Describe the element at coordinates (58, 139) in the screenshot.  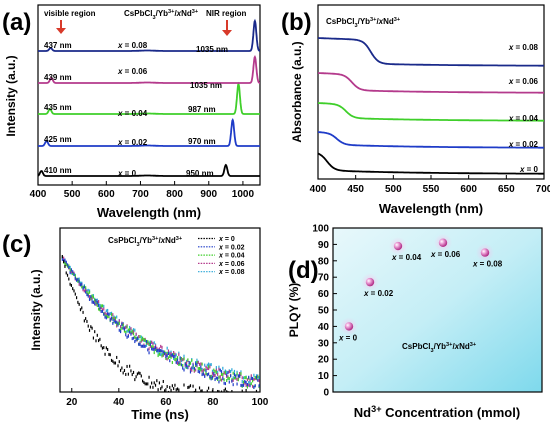
I see `visible-peak-label: 425 nm` at that location.